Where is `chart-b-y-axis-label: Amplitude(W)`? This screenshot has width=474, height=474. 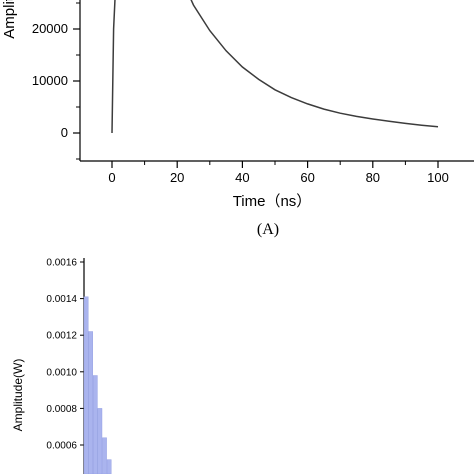 chart-b-y-axis-label: Amplitude(W) is located at coordinates (18, 395).